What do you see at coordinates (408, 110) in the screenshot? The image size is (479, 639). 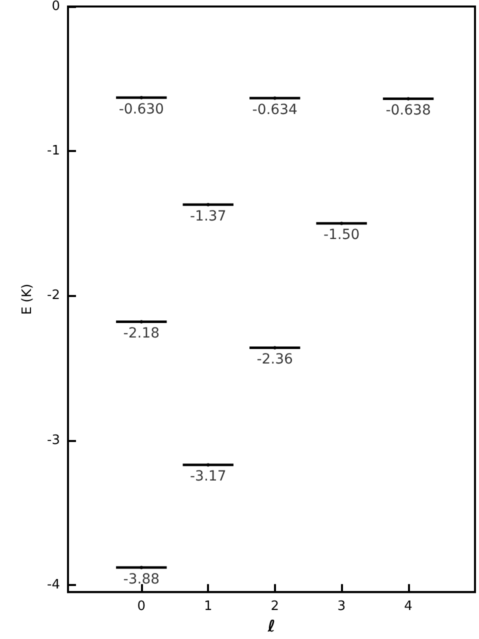 I see `data-label: -0.638` at bounding box center [408, 110].